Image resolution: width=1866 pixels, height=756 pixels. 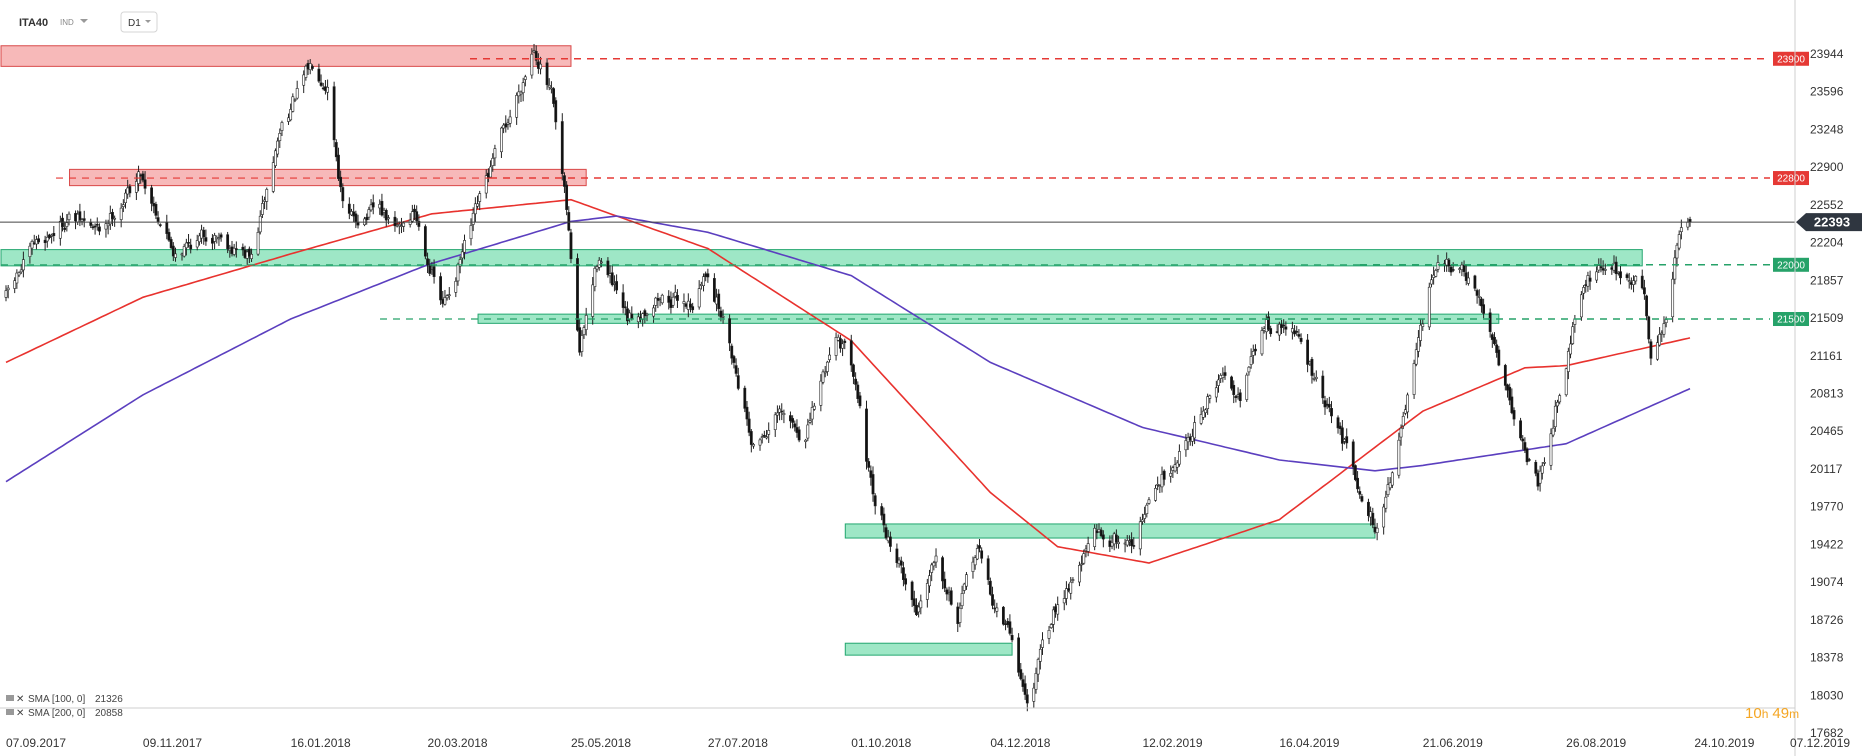 What do you see at coordinates (64, 713) in the screenshot?
I see `legend-sma200: ✕ SMA [200, 0] 20858` at bounding box center [64, 713].